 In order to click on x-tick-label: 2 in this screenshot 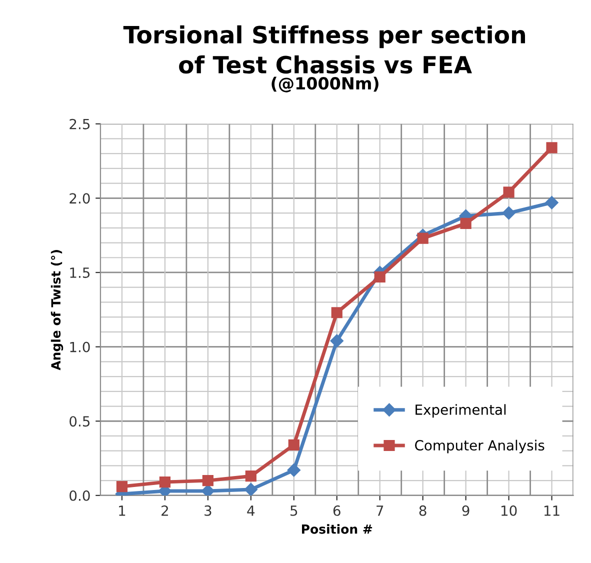, I will do `click(165, 510)`.